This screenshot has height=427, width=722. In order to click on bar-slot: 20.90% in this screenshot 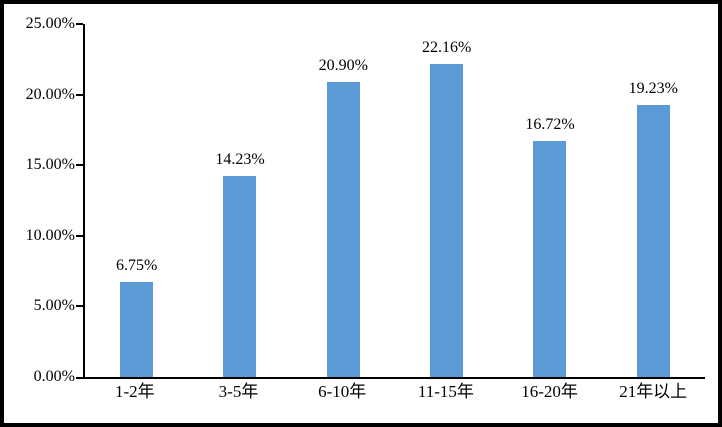, I will do `click(343, 200)`.